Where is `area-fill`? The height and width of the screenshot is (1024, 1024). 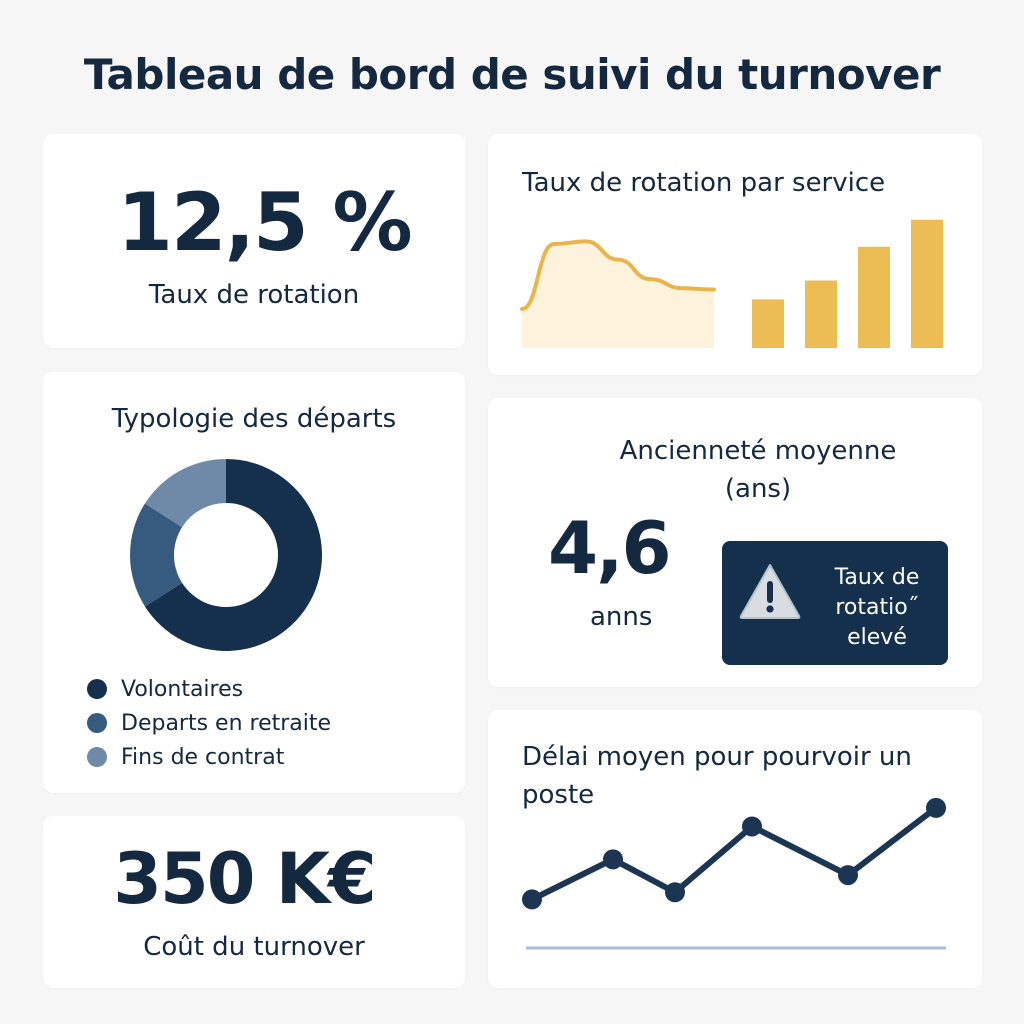
area-fill is located at coordinates (618, 294).